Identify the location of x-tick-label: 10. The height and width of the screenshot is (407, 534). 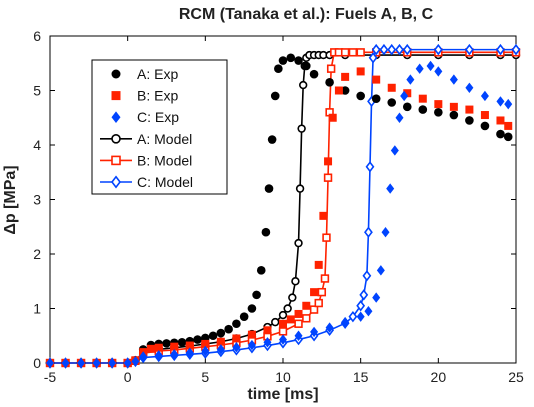
(283, 377).